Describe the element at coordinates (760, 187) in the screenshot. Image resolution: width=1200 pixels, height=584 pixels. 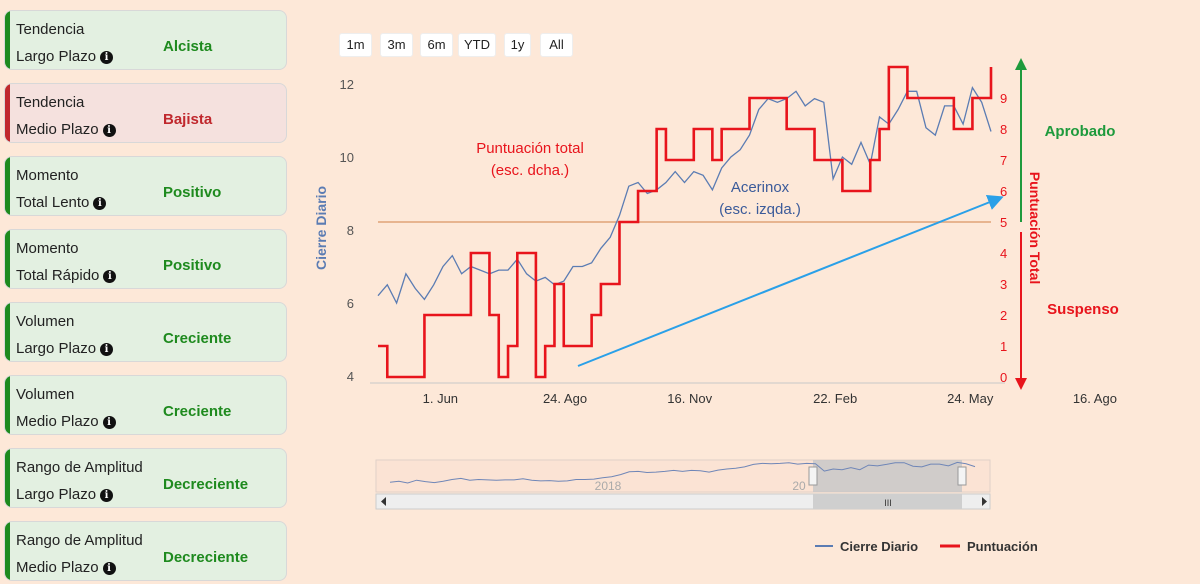
I see `close-annotation: Acerinox` at that location.